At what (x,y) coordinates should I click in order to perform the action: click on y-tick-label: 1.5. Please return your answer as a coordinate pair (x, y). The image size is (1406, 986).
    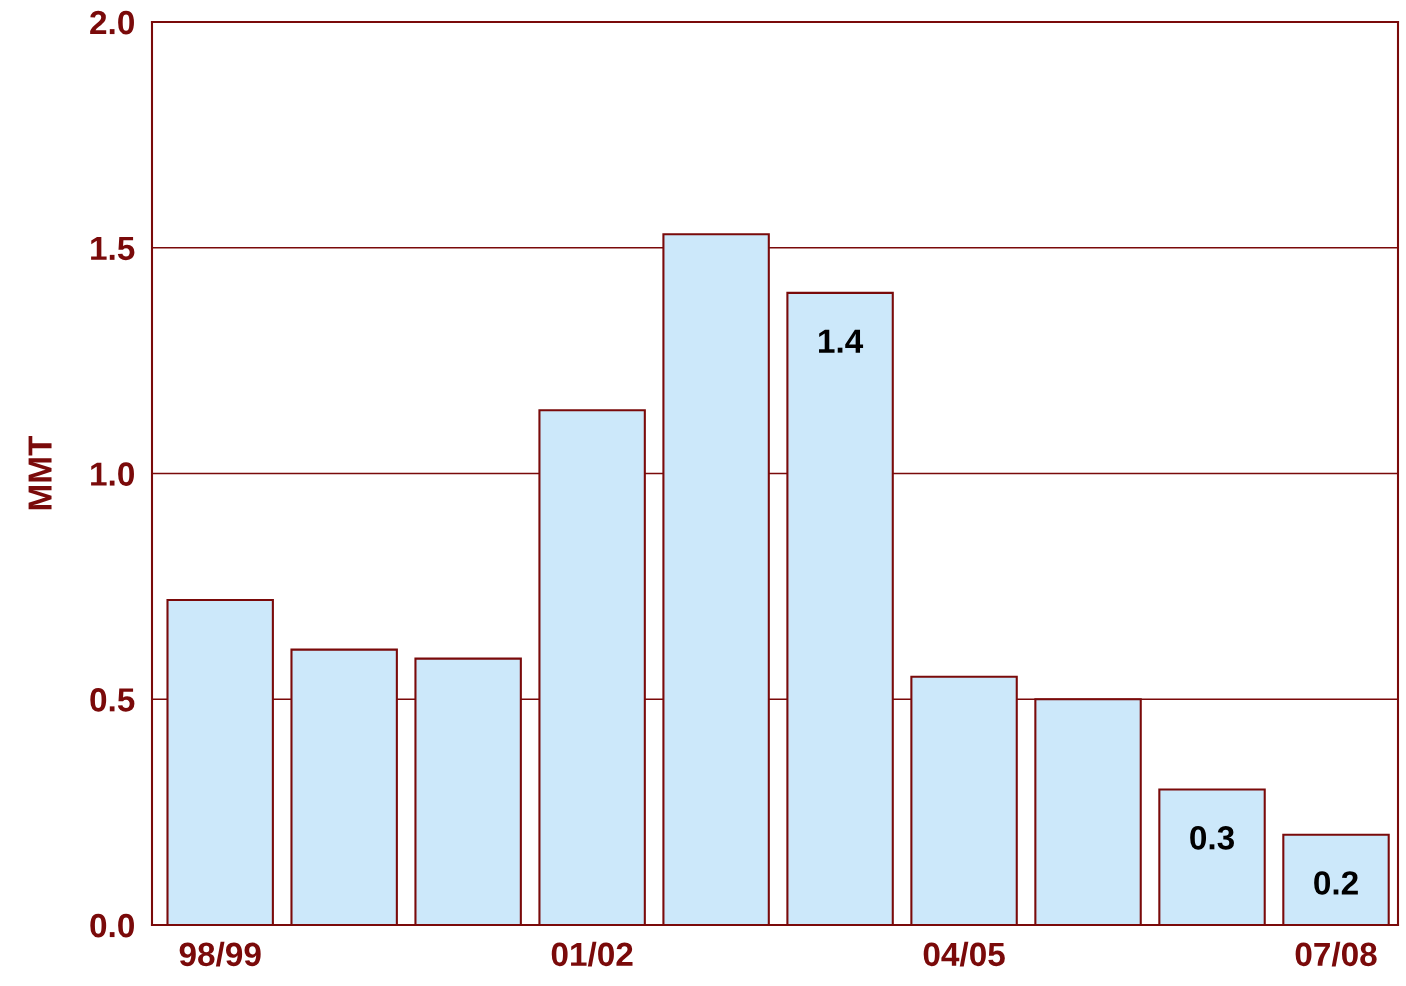
    Looking at the image, I should click on (113, 248).